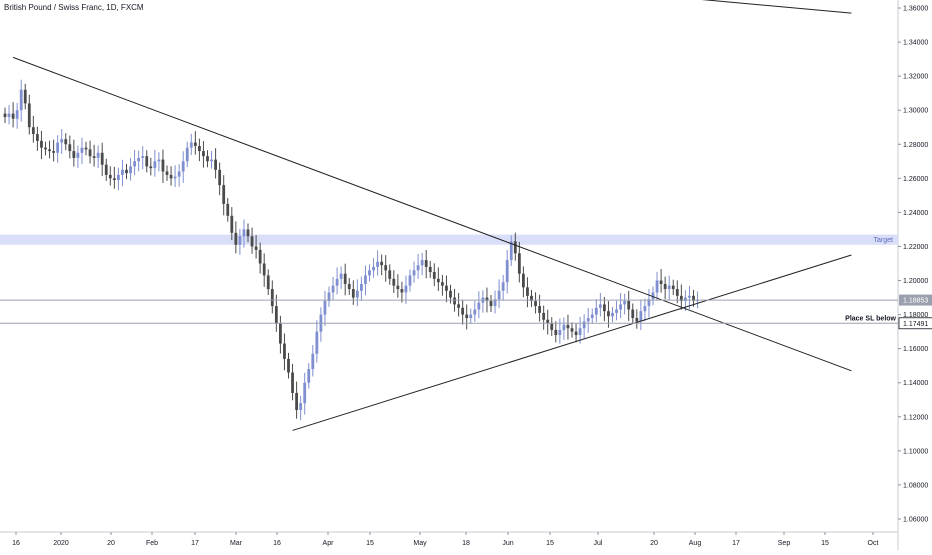 The width and height of the screenshot is (932, 555). Describe the element at coordinates (784, 543) in the screenshot. I see `x-tick-label: Sep` at that location.